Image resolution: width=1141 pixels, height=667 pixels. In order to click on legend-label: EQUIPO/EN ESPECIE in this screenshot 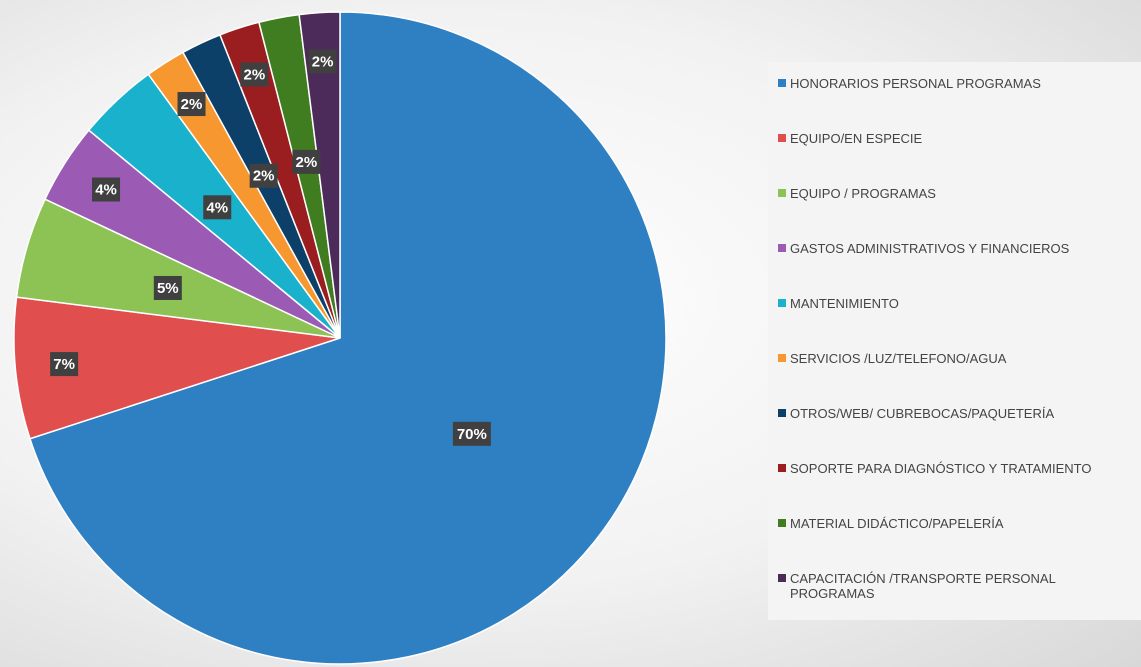, I will do `click(856, 138)`.